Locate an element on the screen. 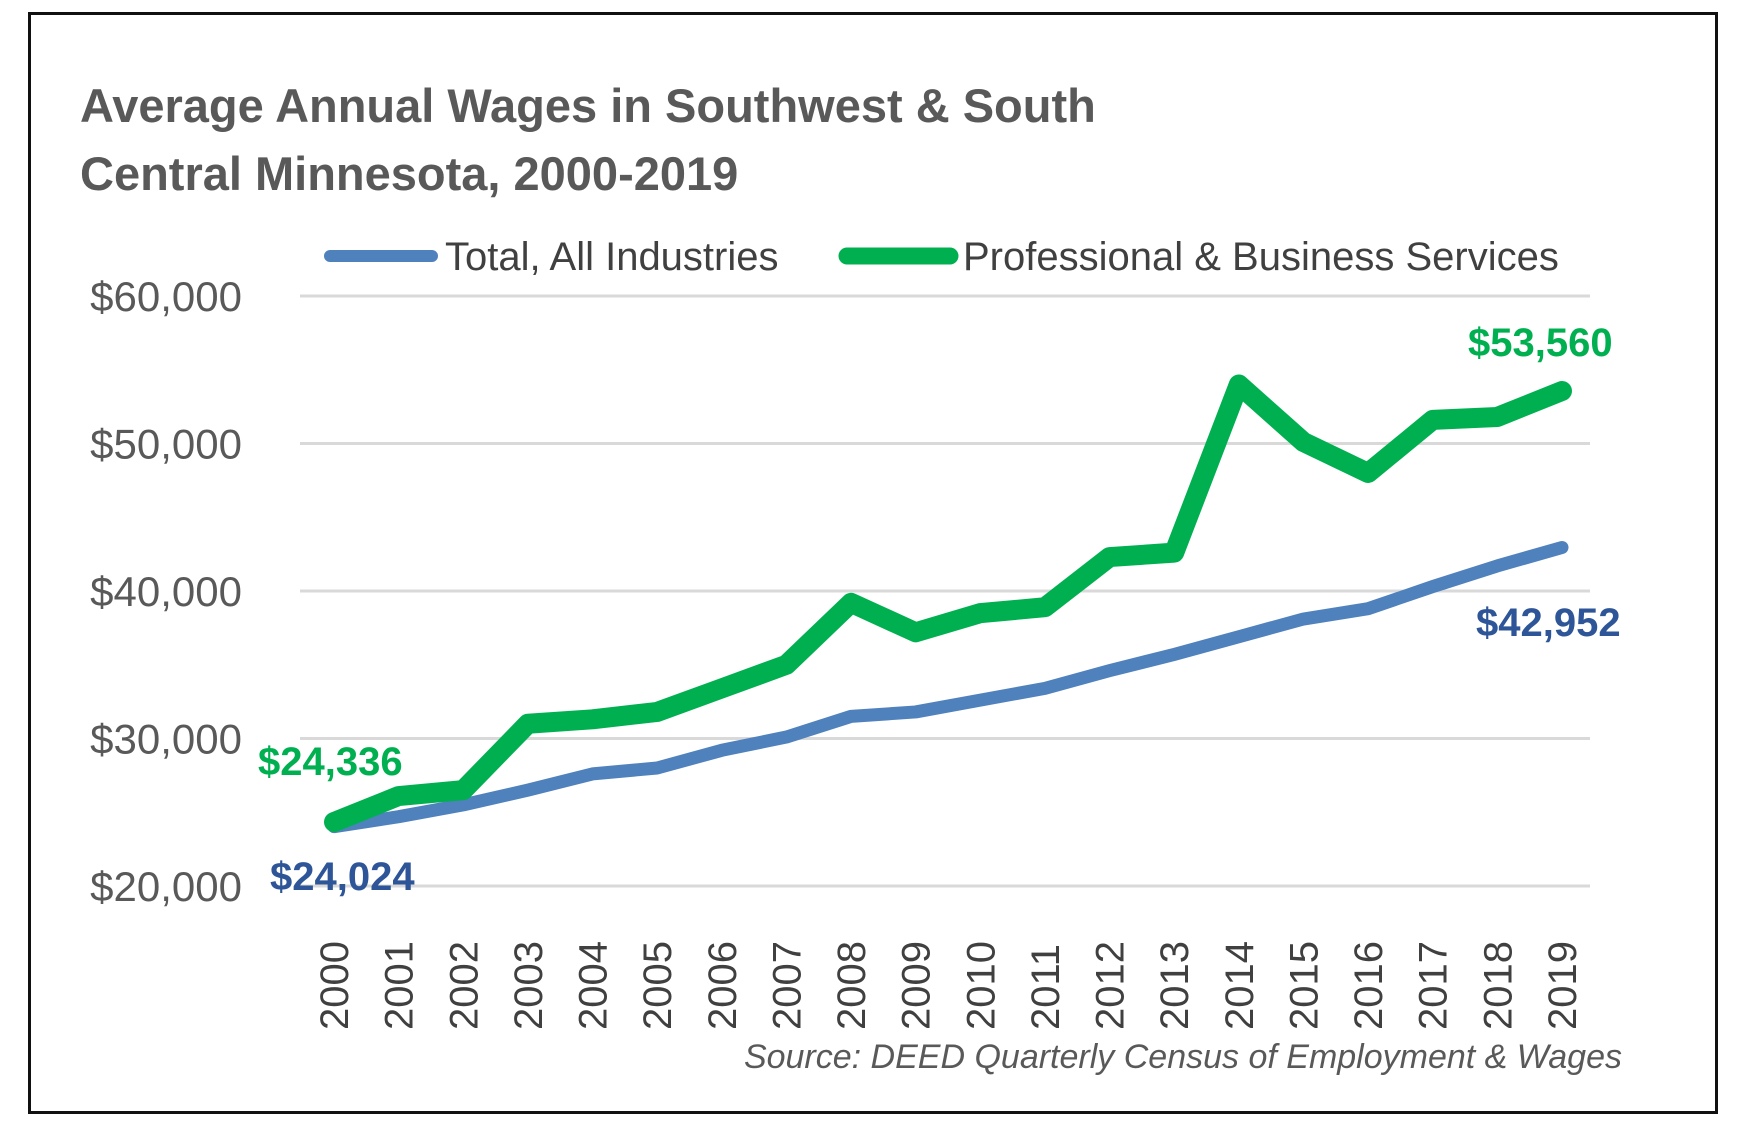  x-tick-label: 2012 is located at coordinates (1111, 985).